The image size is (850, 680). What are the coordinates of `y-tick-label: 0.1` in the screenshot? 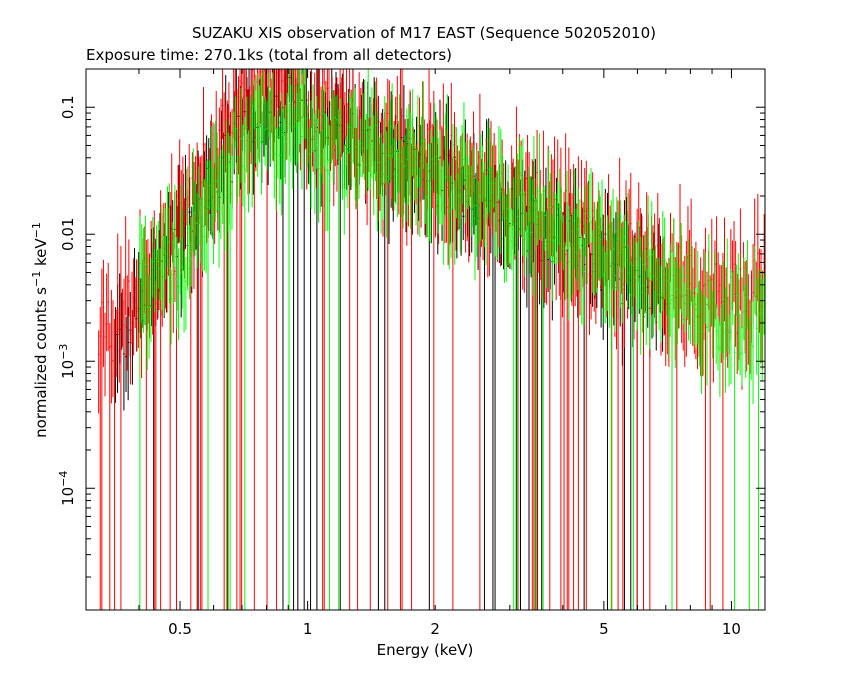 It's located at (68, 107).